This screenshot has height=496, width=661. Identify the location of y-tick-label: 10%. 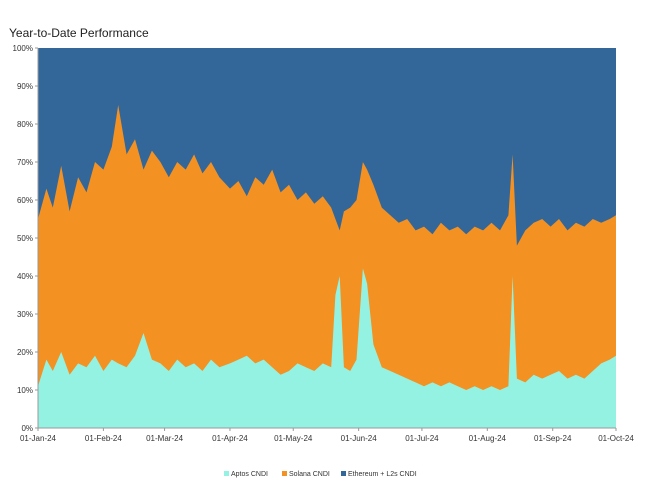
(25, 390).